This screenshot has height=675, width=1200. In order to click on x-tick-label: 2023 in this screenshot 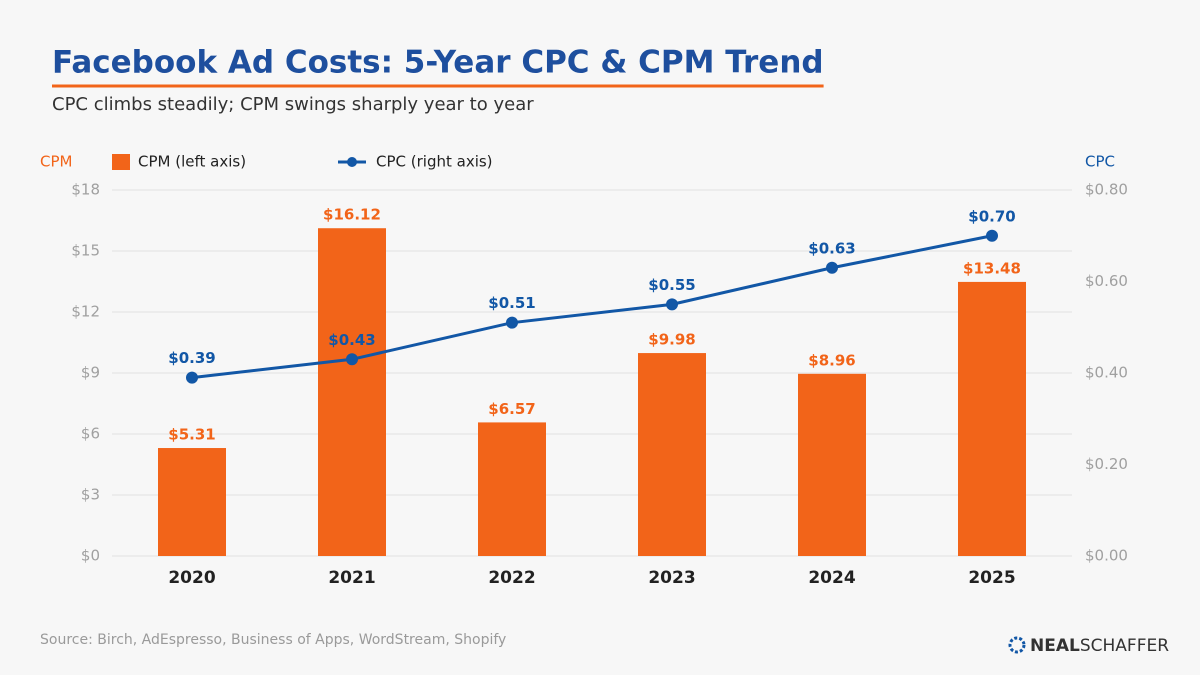, I will do `click(671, 578)`.